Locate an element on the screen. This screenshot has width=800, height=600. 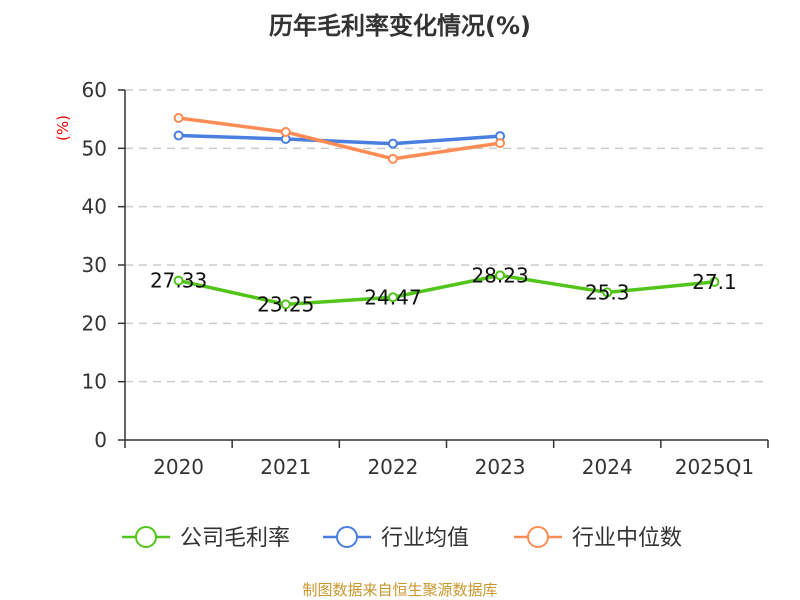
x-tick-label: 2020 is located at coordinates (178, 467).